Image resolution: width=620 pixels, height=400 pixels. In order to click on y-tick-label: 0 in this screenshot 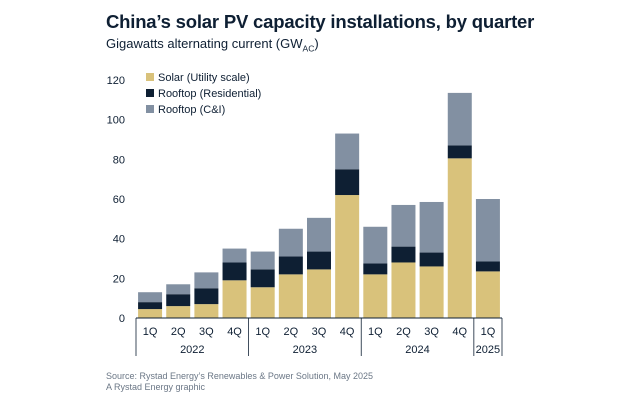, I will do `click(122, 319)`.